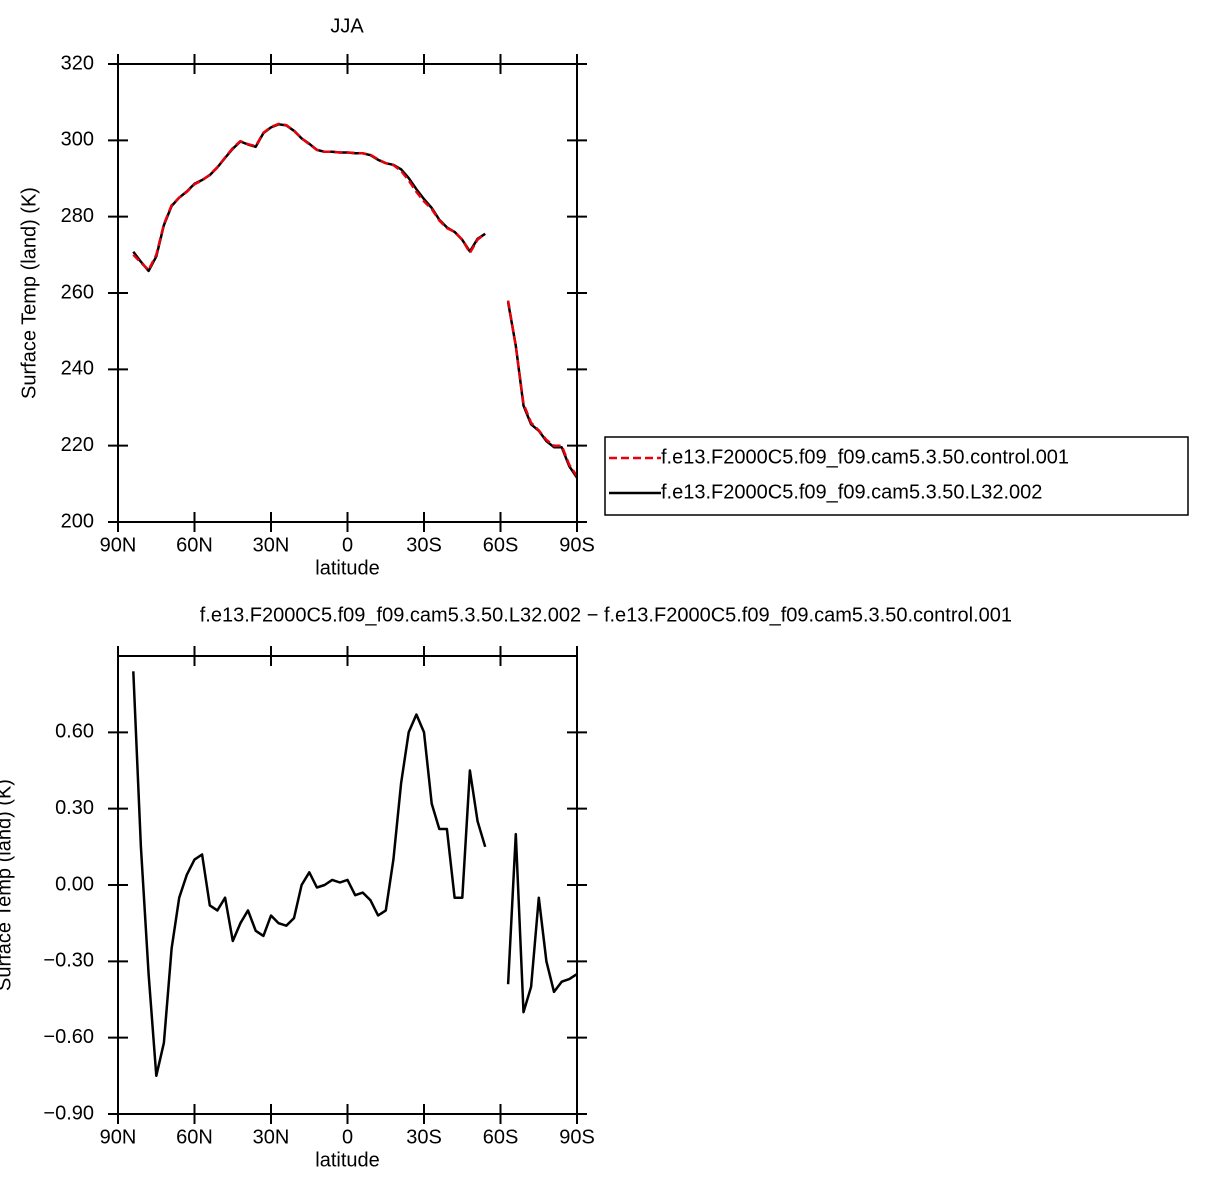  What do you see at coordinates (77, 445) in the screenshot?
I see `y-tick-label: 220` at bounding box center [77, 445].